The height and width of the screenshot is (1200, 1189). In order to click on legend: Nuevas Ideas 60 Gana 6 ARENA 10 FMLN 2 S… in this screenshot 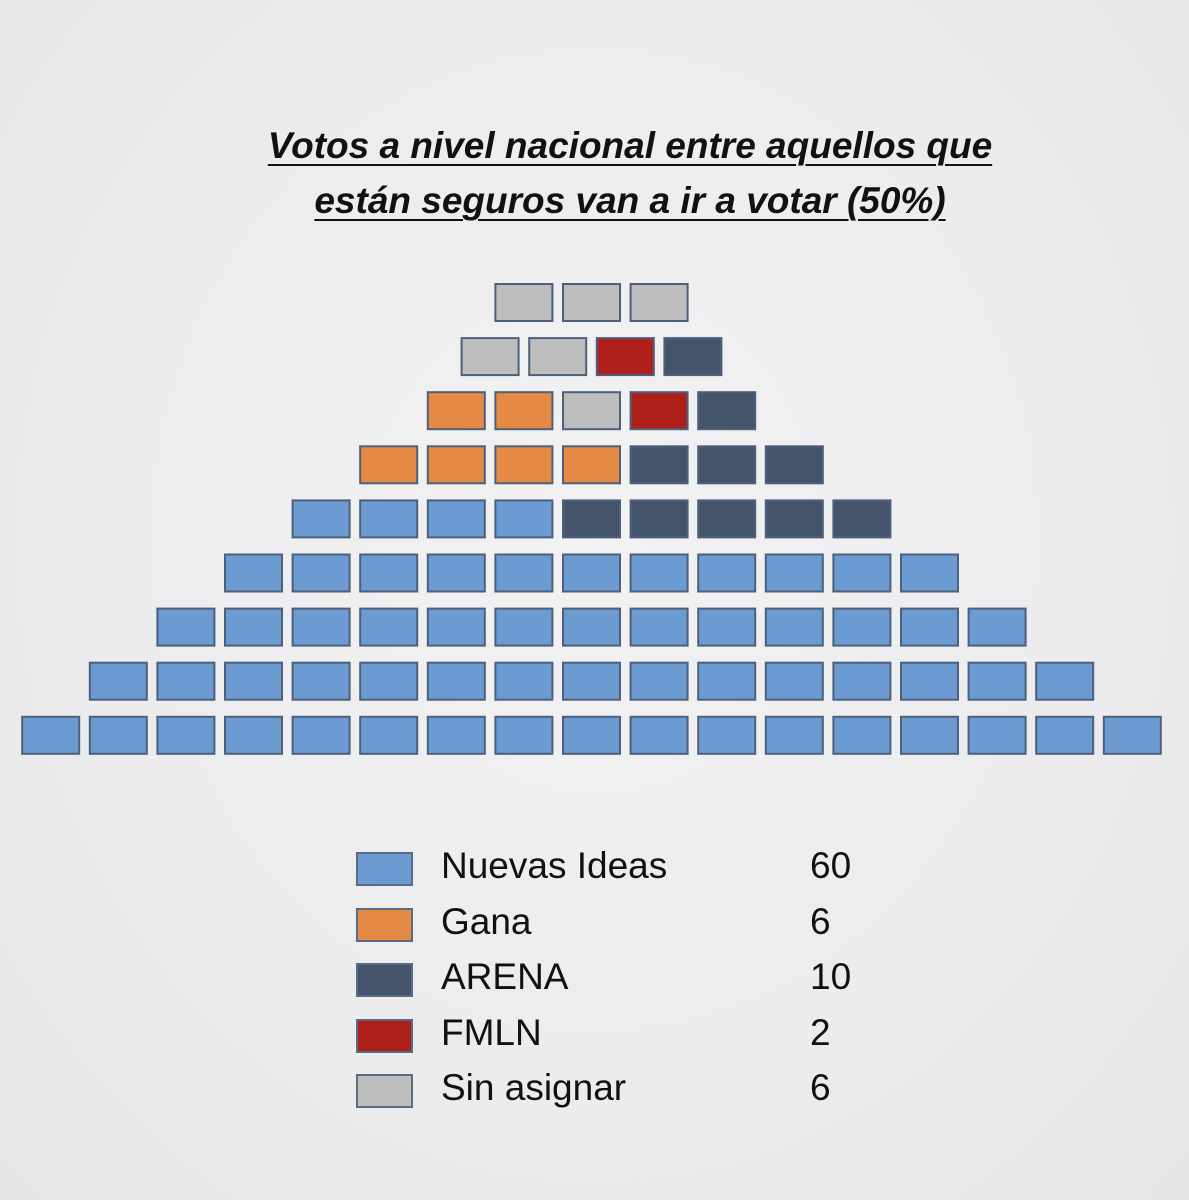, I will do `click(636, 985)`.